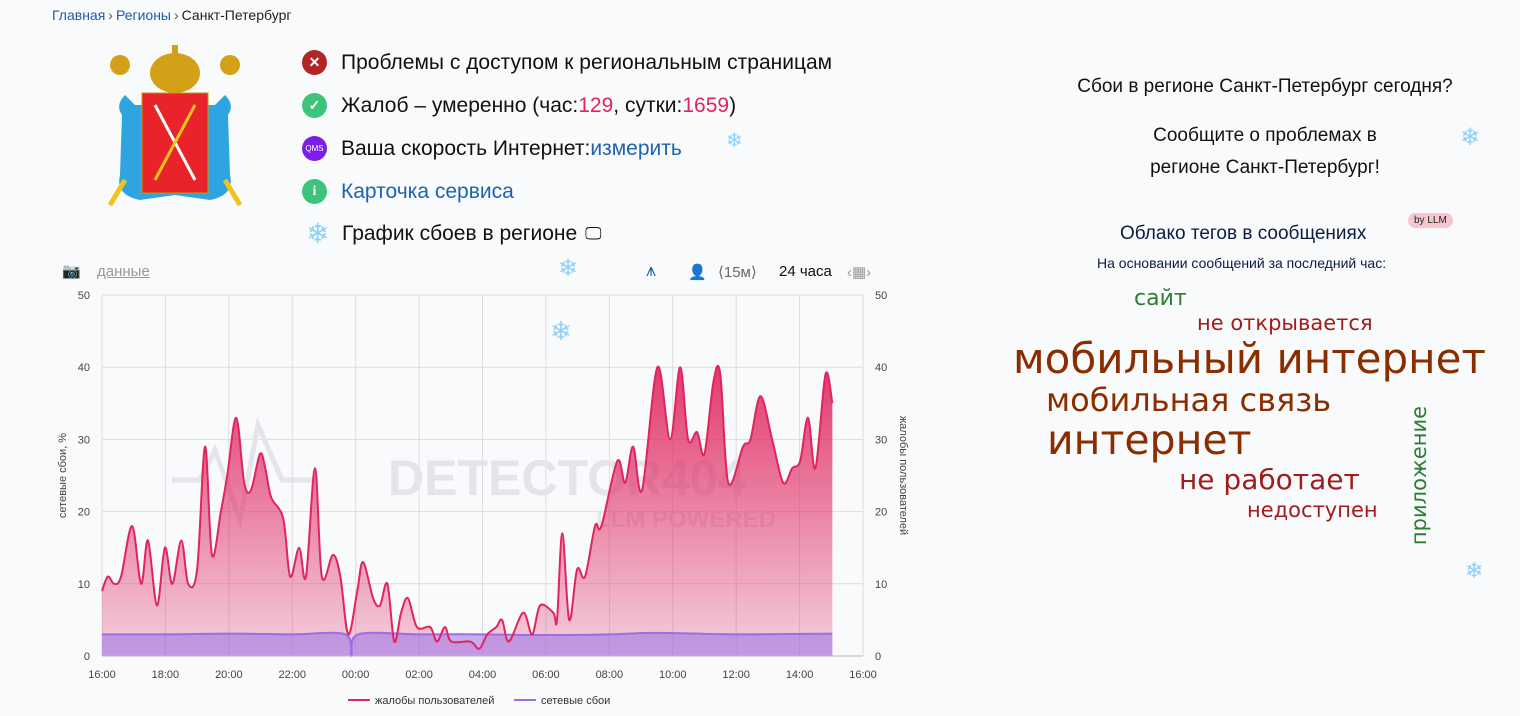 The image size is (1520, 716). What do you see at coordinates (236, 15) in the screenshot?
I see `breadcrumb-current: Санкт-Петербург` at bounding box center [236, 15].